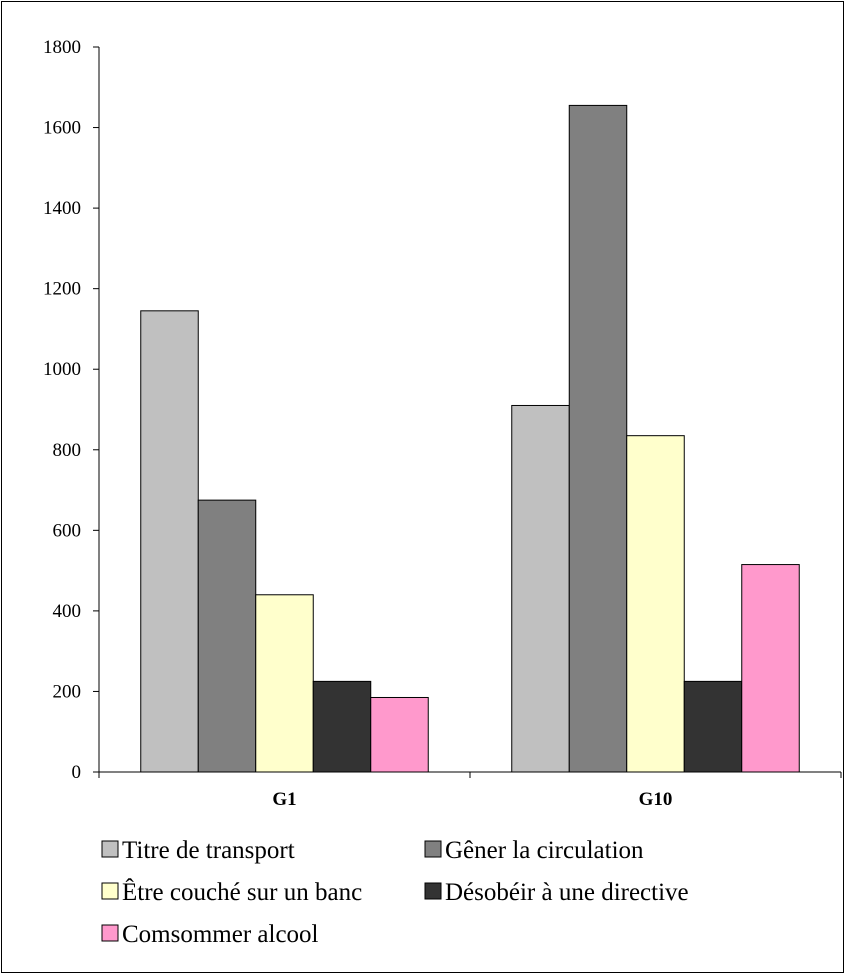 The image size is (847, 976). Describe the element at coordinates (284, 799) in the screenshot. I see `x-category-label: G1` at that location.